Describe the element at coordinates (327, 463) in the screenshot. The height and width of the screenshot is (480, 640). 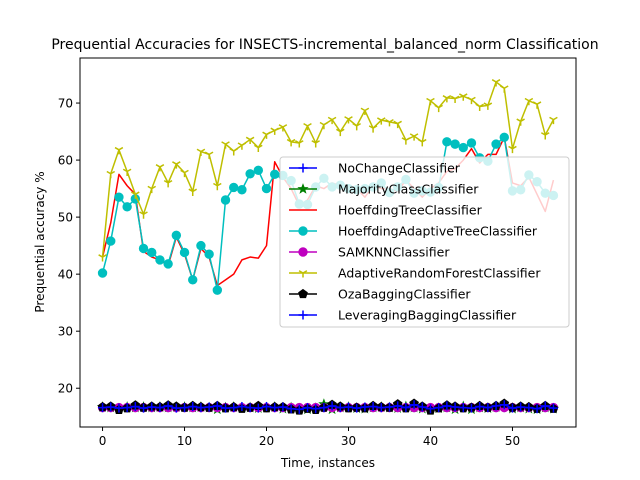
I see `x-axis-label: Time, instances` at that location.